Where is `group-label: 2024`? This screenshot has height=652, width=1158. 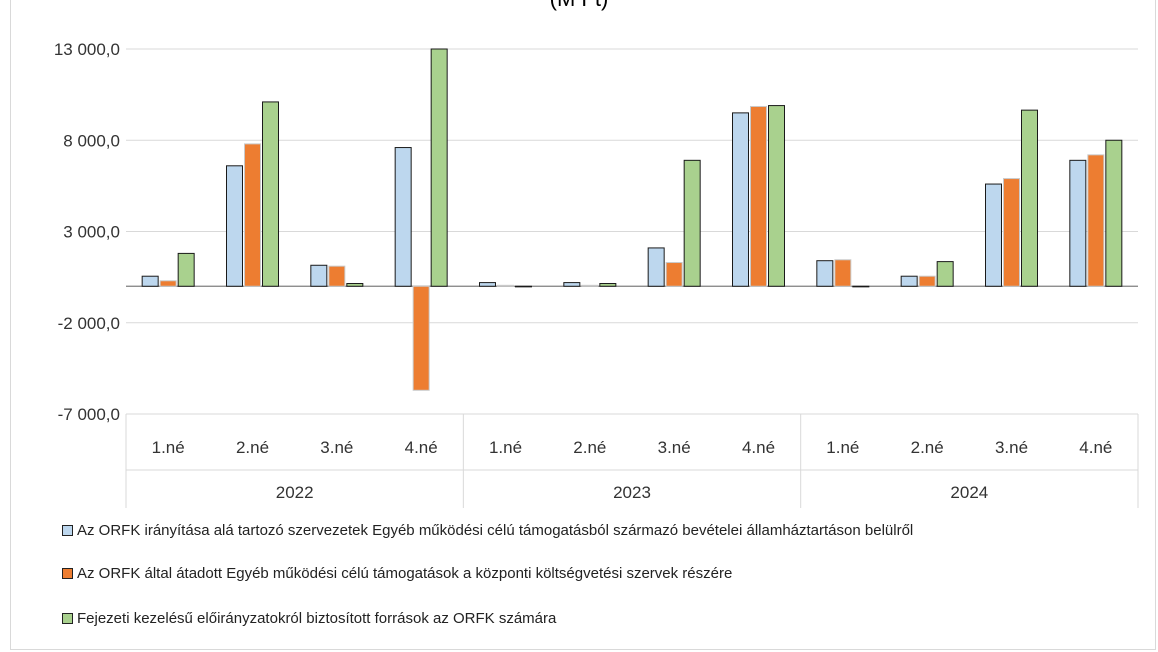 group-label: 2024 is located at coordinates (969, 492).